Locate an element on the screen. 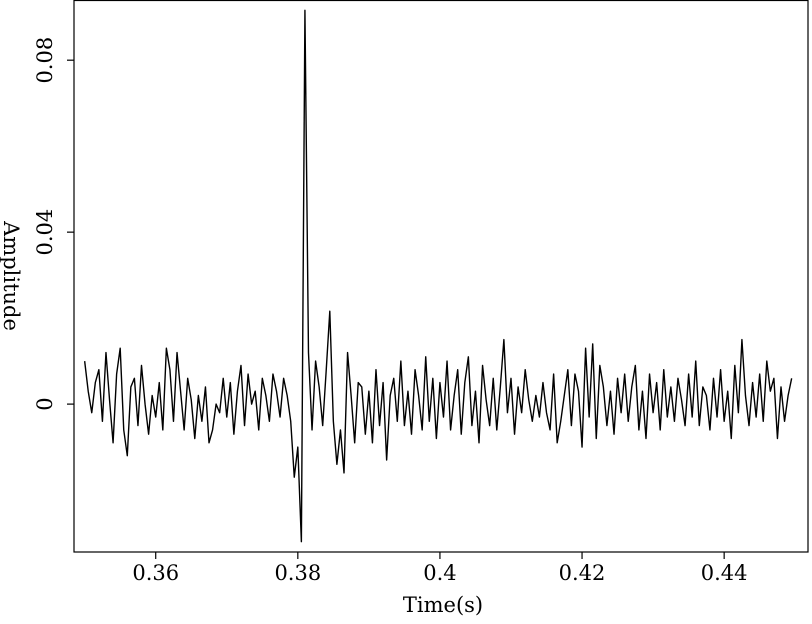 The image size is (812, 624). x-tick-label: 0.36 is located at coordinates (155, 573).